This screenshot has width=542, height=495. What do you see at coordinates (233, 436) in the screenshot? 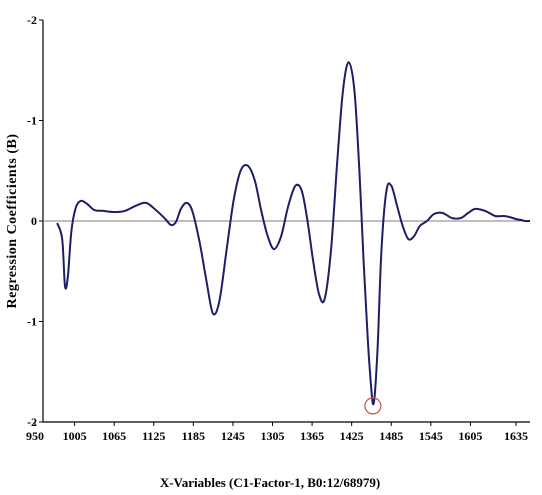
I see `x-tick-label-5: 1245` at bounding box center [233, 436].